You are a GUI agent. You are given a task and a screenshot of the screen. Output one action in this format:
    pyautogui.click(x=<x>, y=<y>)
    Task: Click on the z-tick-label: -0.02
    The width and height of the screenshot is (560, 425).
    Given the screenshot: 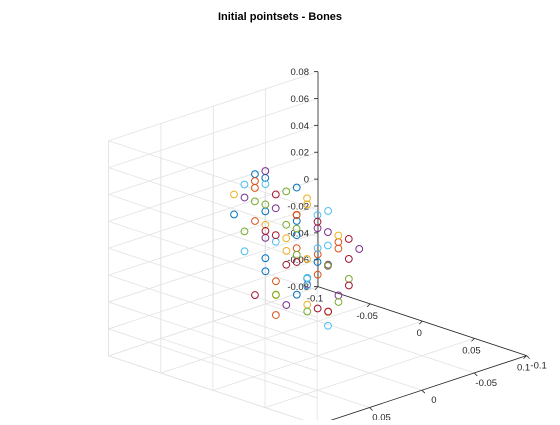 What is the action you would take?
    pyautogui.click(x=298, y=206)
    